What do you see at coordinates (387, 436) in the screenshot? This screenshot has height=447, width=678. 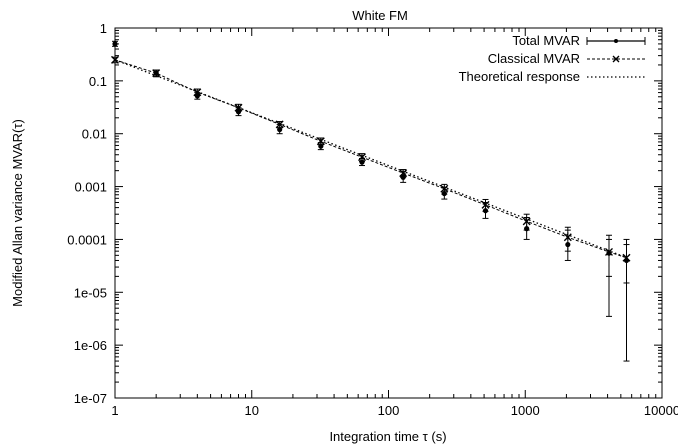 I see `x-axis-title: Integration time τ (s)` at bounding box center [387, 436].